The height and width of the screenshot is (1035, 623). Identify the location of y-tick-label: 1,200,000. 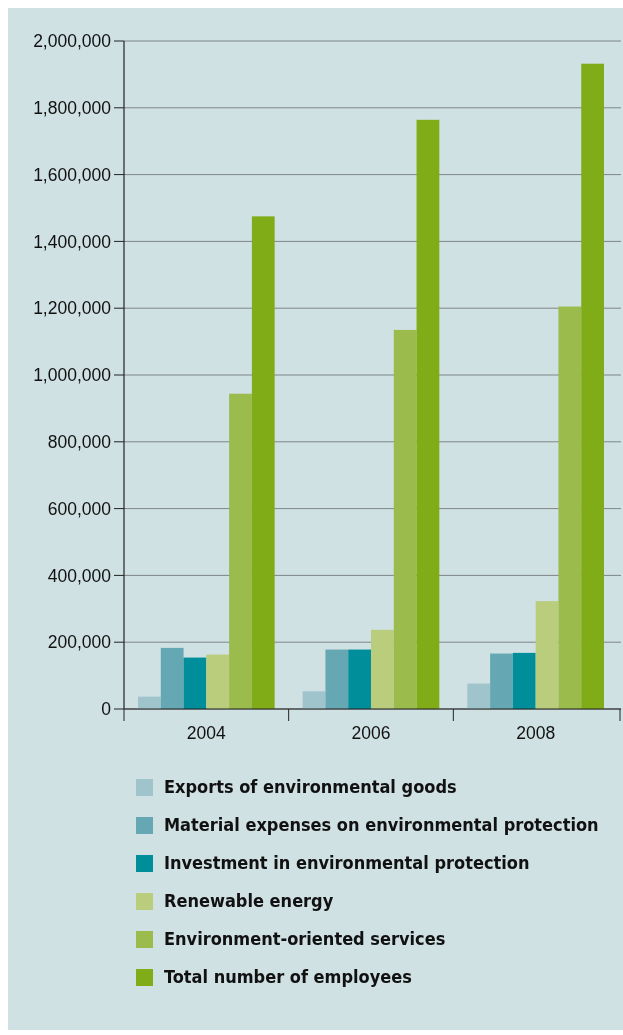
(72, 308).